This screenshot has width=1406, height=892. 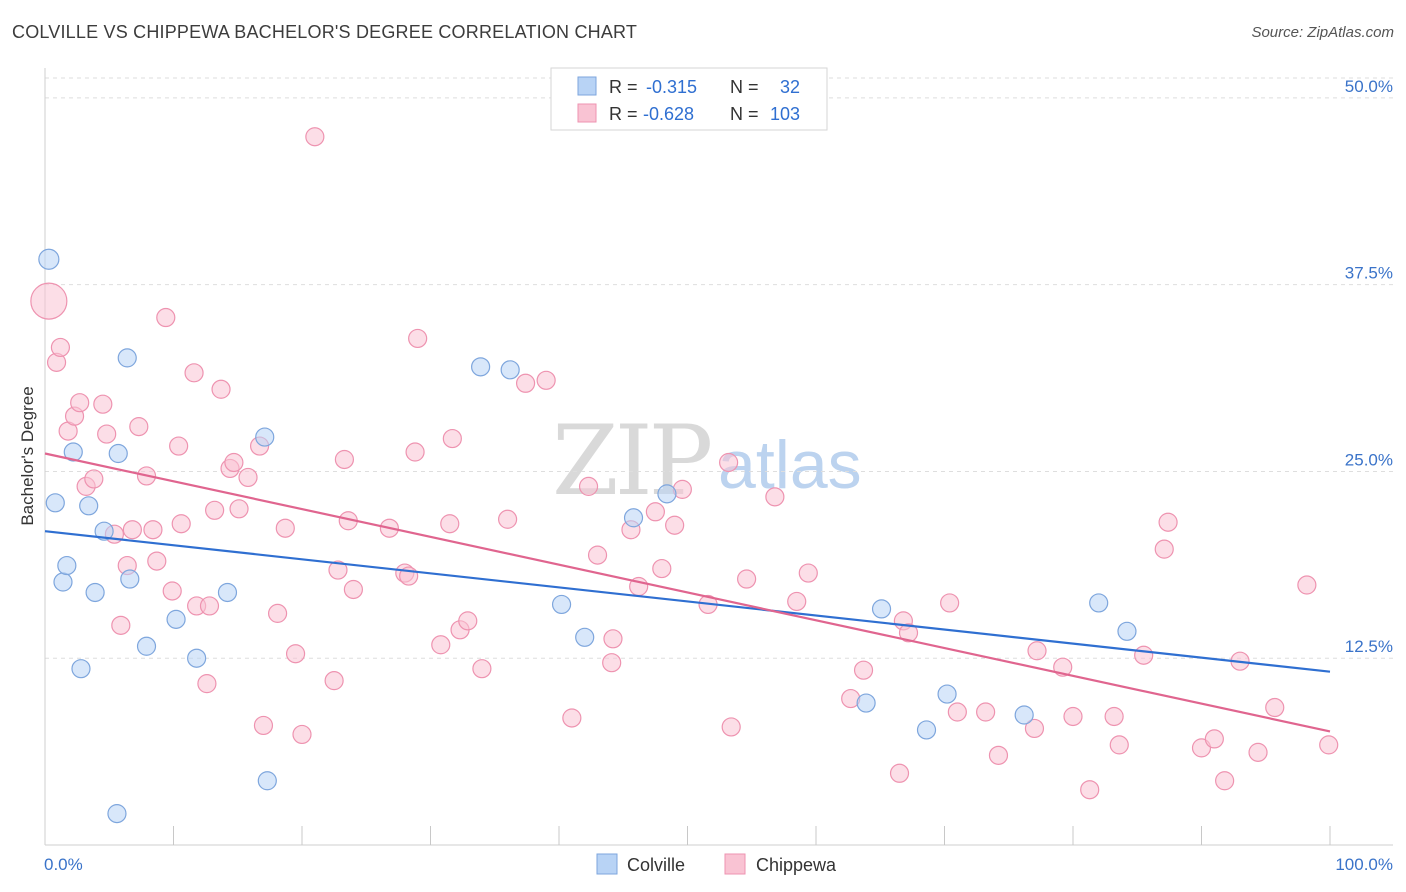 What do you see at coordinates (790, 465) in the screenshot?
I see `watermark-atlas: atlas` at bounding box center [790, 465].